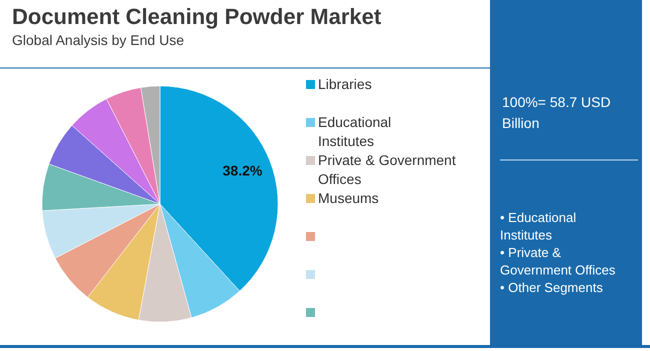  Describe the element at coordinates (556, 112) in the screenshot. I see `text: 100%= 58.7 USD Billion` at that location.